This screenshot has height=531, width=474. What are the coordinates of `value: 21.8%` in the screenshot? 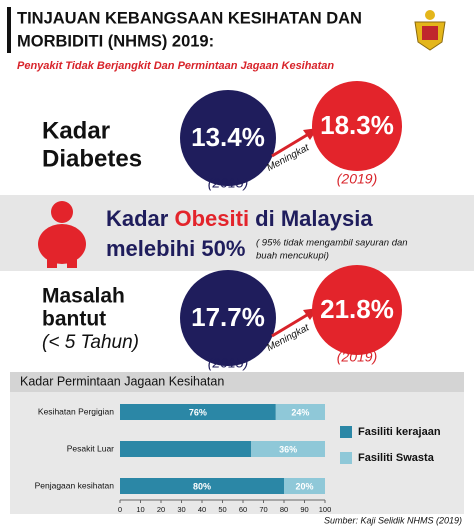 It's located at (357, 309).